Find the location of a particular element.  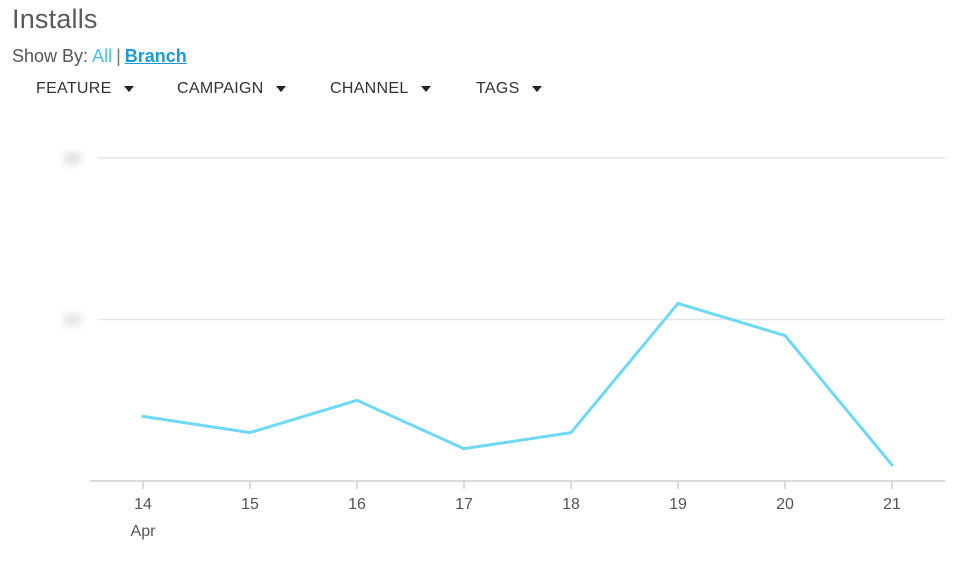

tags-filter-dropdown: TAGS is located at coordinates (509, 89).